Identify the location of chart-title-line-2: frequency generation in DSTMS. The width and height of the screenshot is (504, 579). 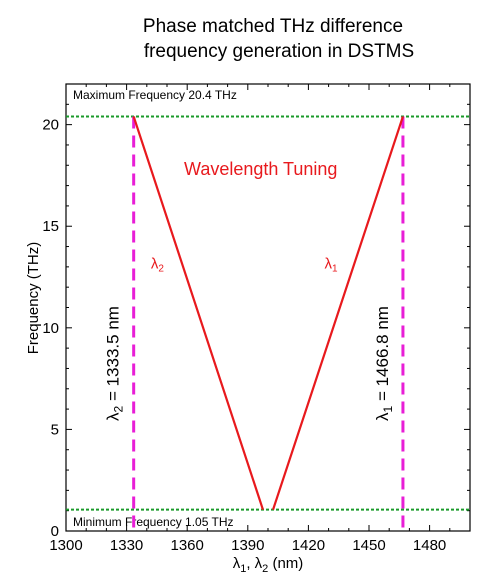
(279, 51).